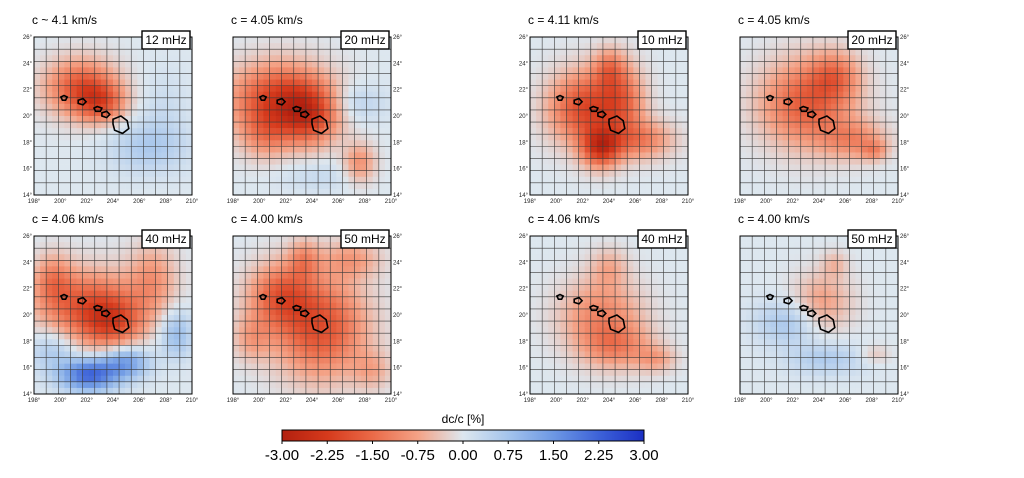 This screenshot has width=1024, height=478. What do you see at coordinates (372, 455) in the screenshot?
I see `colorbar-tick-label: -1.50` at bounding box center [372, 455].